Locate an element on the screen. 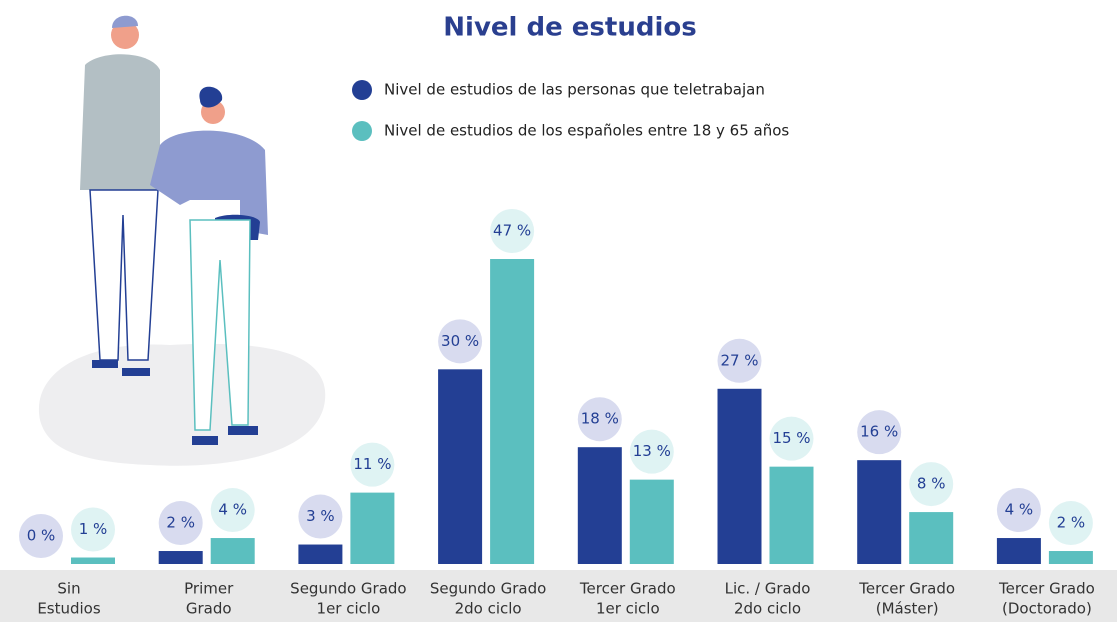 The image size is (1117, 622). chart-title: Nivel de estudios is located at coordinates (569, 28).